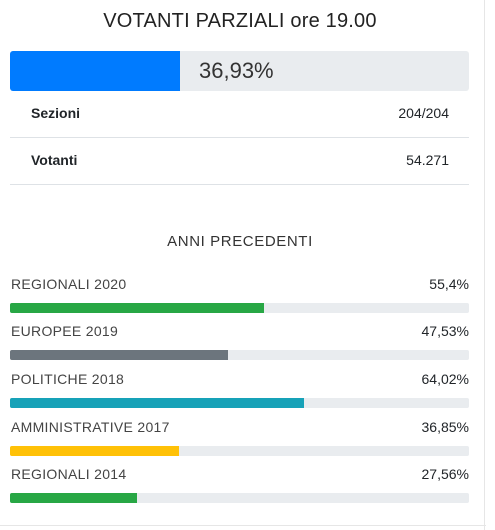 This screenshot has width=495, height=530. I want to click on card-border-right, so click(484, 265).